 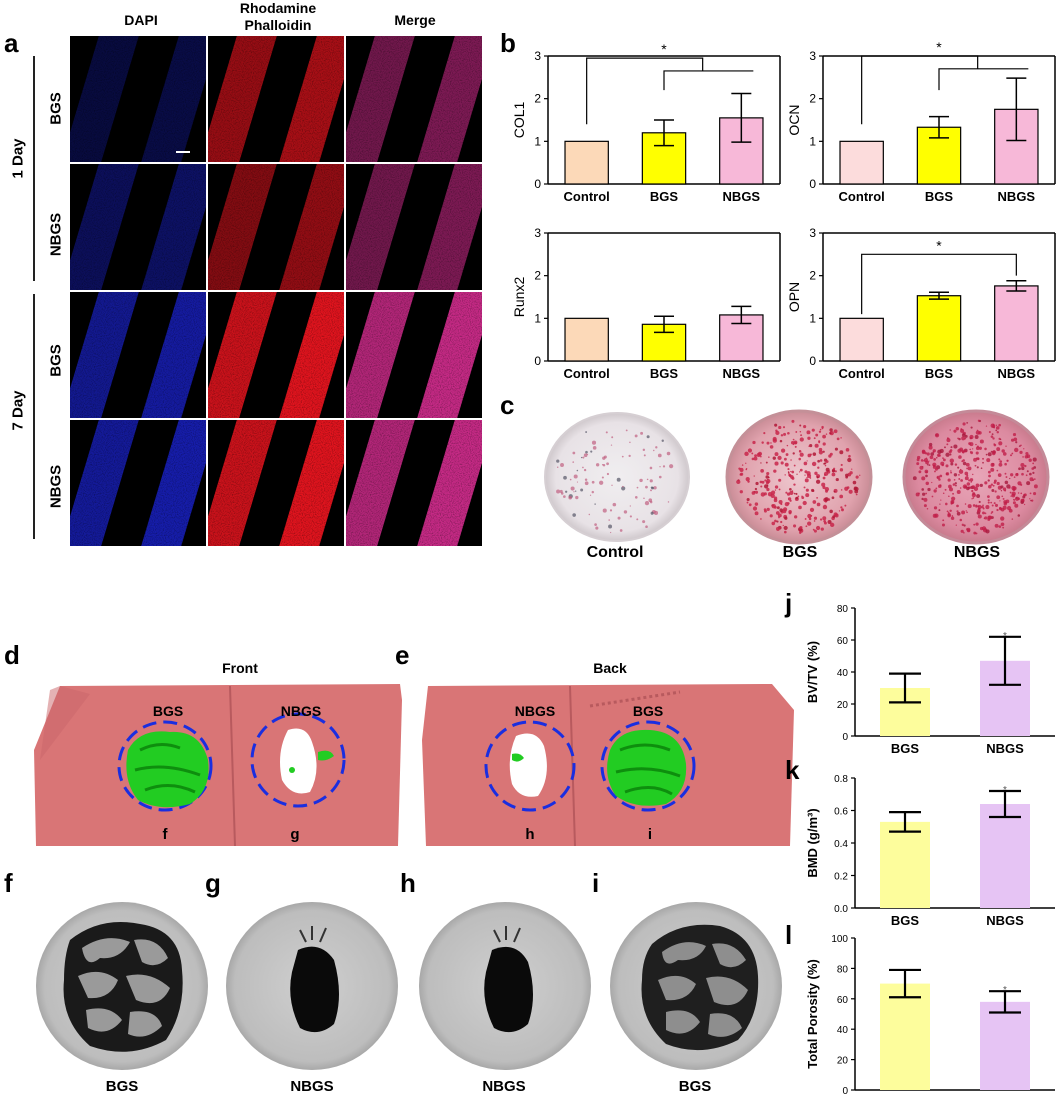 I want to click on panel-label-b: b, so click(x=508, y=43).